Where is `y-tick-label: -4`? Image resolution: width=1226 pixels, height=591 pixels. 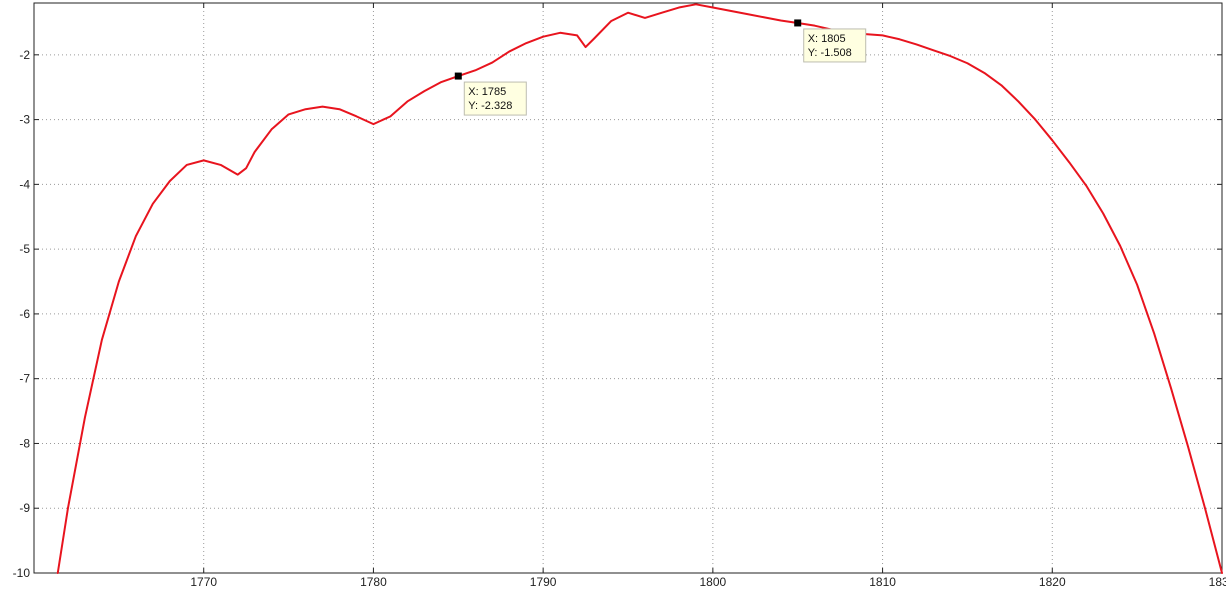 y-tick-label: -4 is located at coordinates (24, 184).